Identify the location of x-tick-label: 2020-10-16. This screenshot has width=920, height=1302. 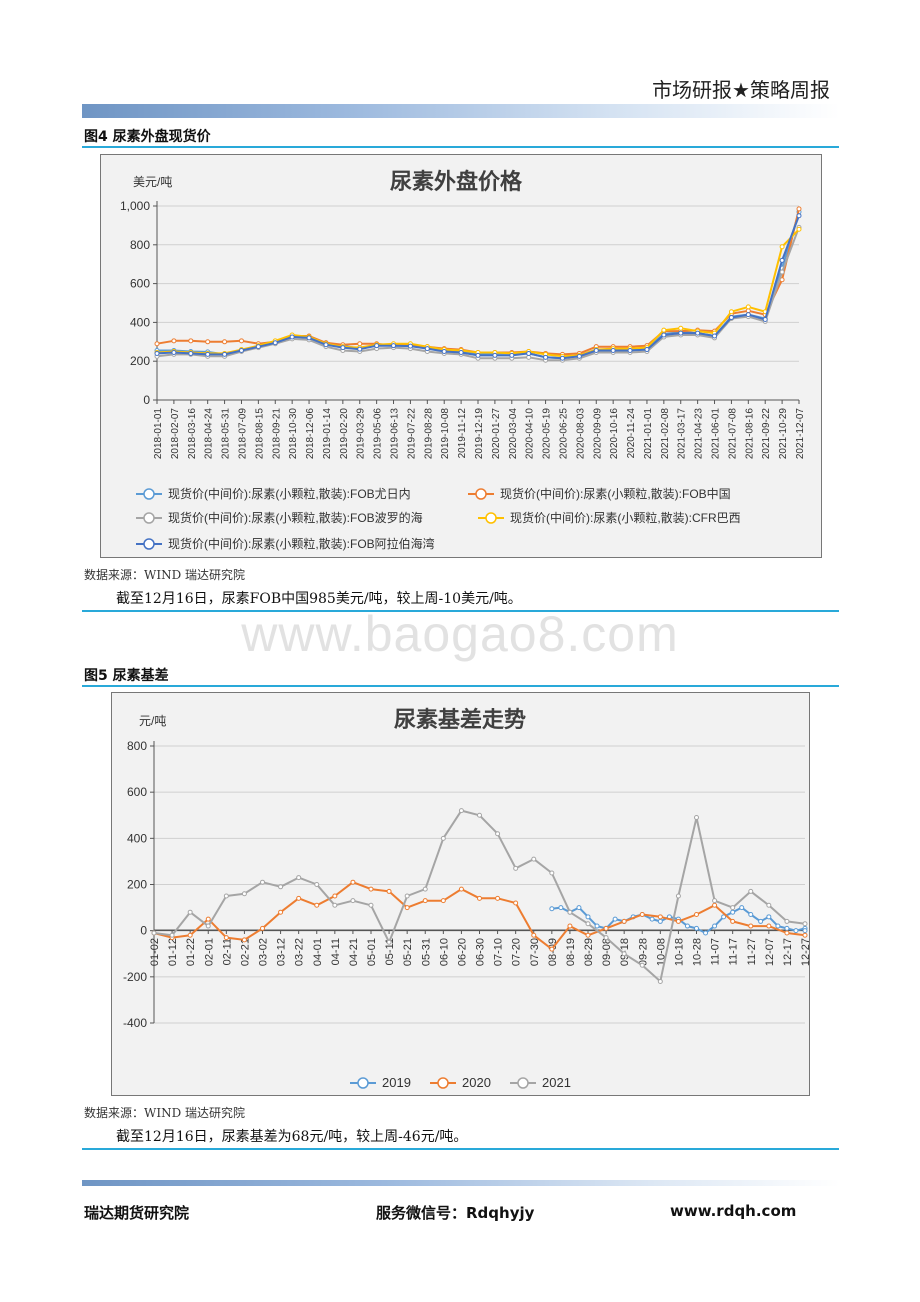
(614, 434).